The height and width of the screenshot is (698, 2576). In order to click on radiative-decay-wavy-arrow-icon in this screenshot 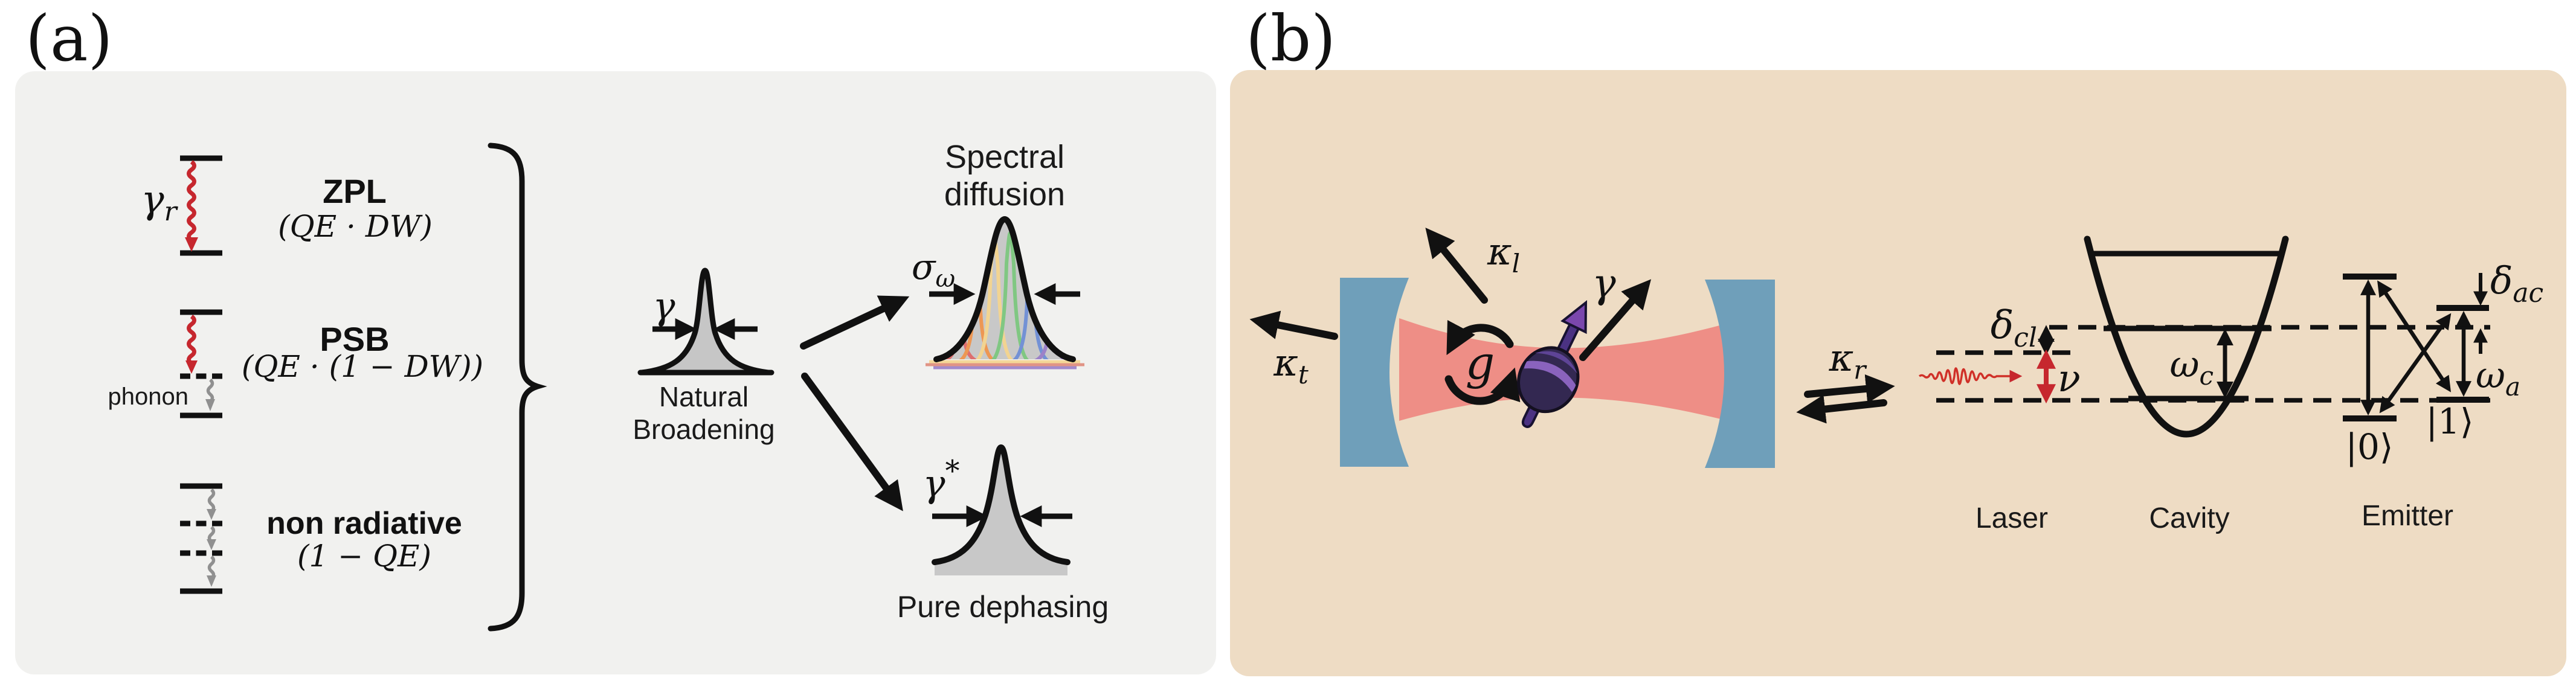, I will do `click(191, 206)`.